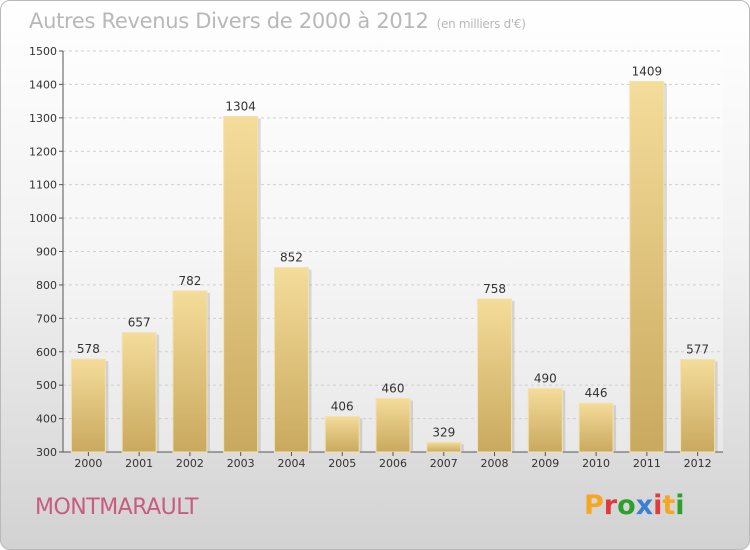 The height and width of the screenshot is (550, 750). I want to click on logo-letter: o, so click(626, 505).